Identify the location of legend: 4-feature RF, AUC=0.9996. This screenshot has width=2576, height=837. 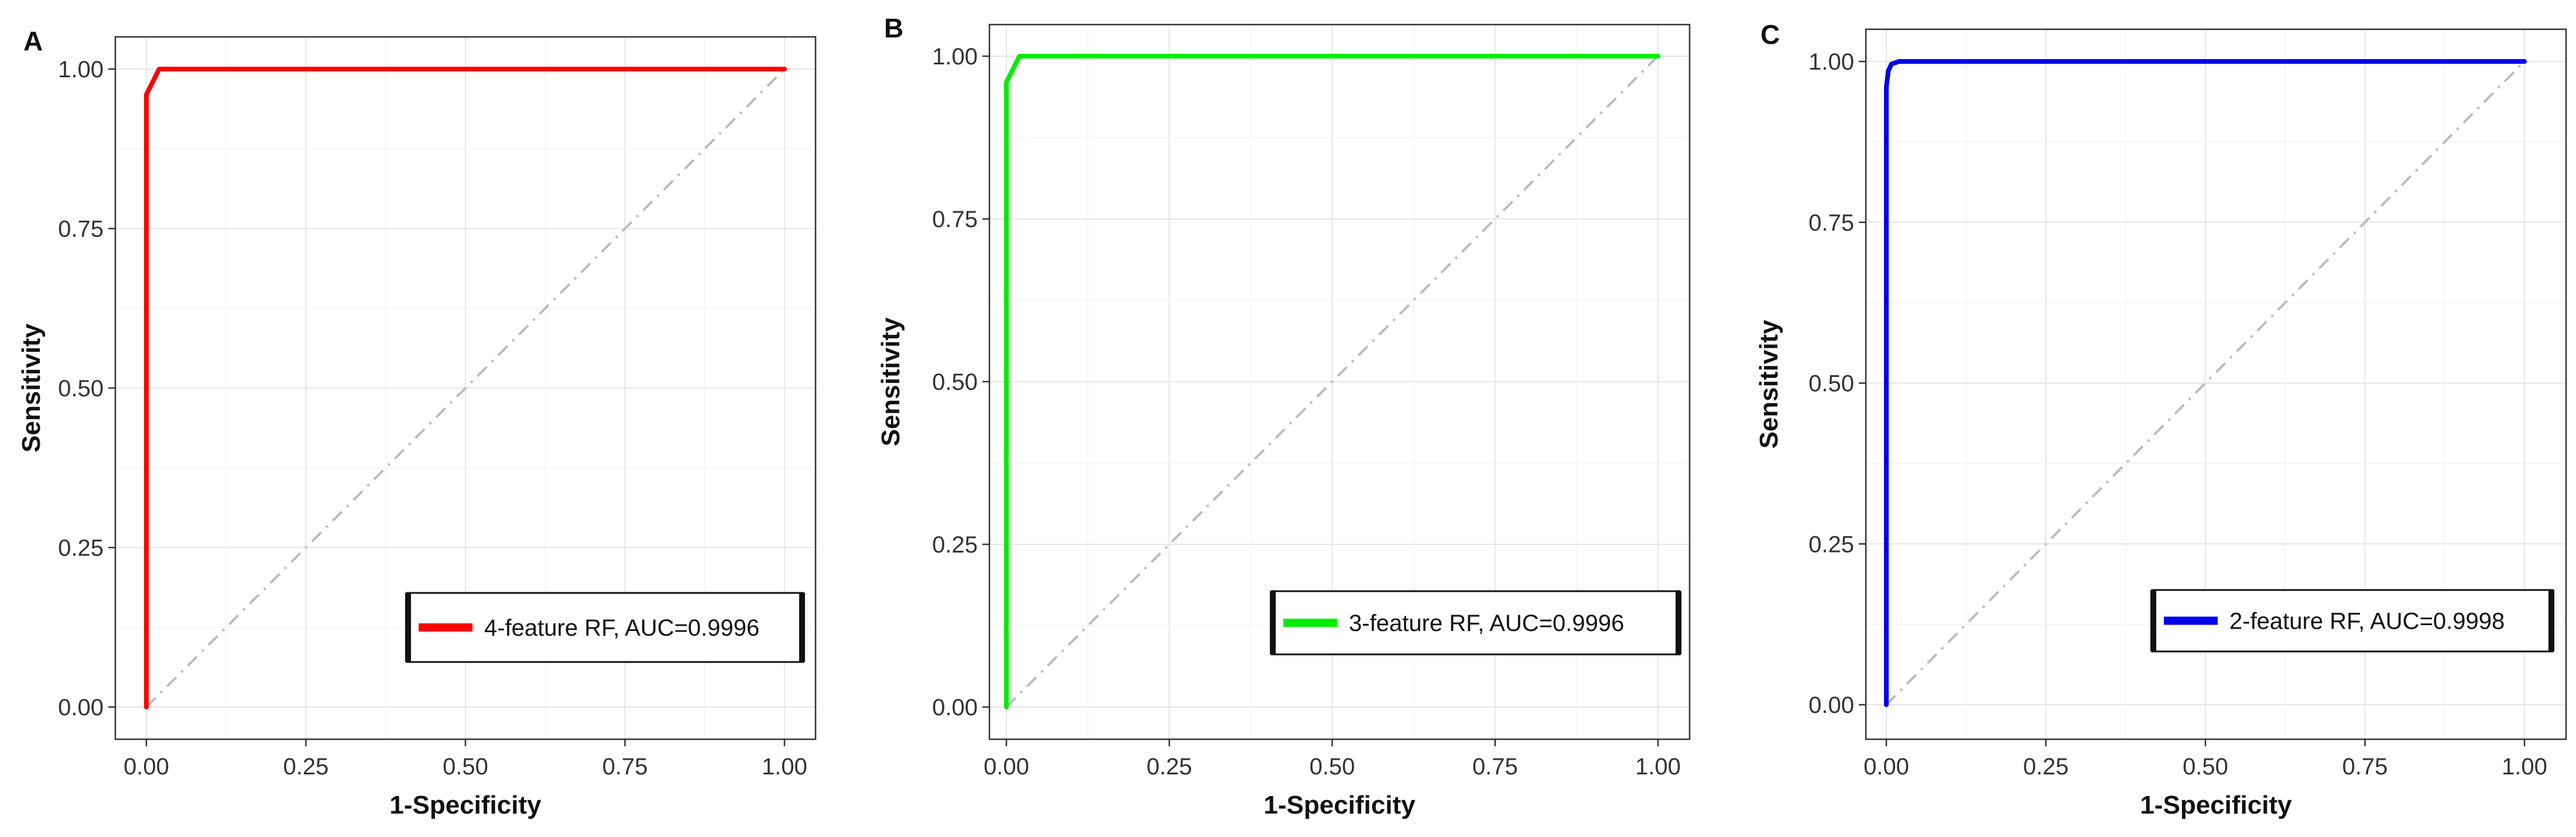
(605, 627).